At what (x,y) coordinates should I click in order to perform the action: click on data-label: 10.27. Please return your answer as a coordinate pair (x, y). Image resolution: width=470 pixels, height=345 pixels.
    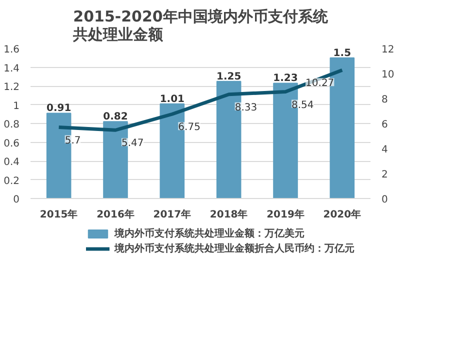
    Looking at the image, I should click on (320, 84).